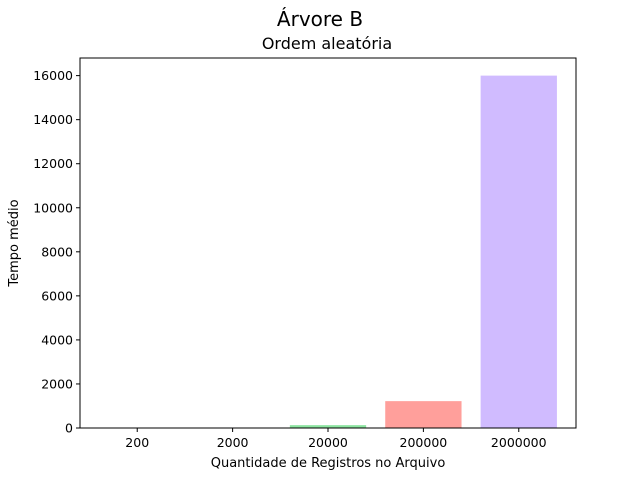  I want to click on x-axis-ticks: 200 2000 20000 200000 2000000, so click(335, 439).